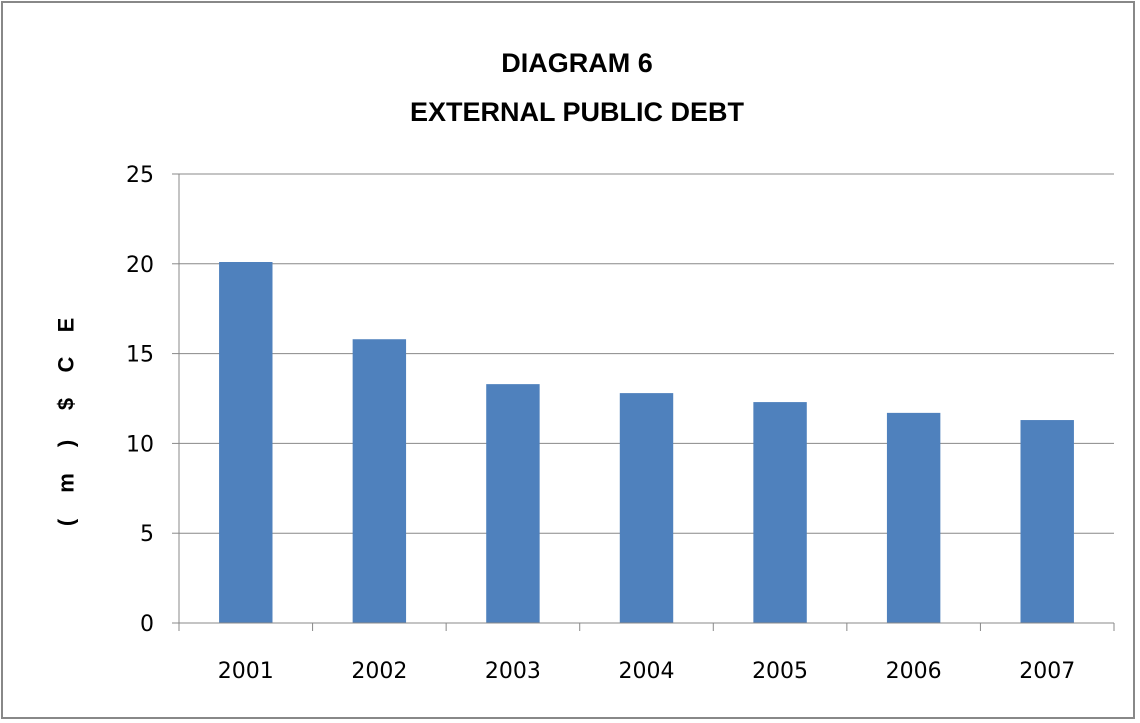 The image size is (1140, 723). I want to click on y-tick-label-5: 5, so click(147, 534).